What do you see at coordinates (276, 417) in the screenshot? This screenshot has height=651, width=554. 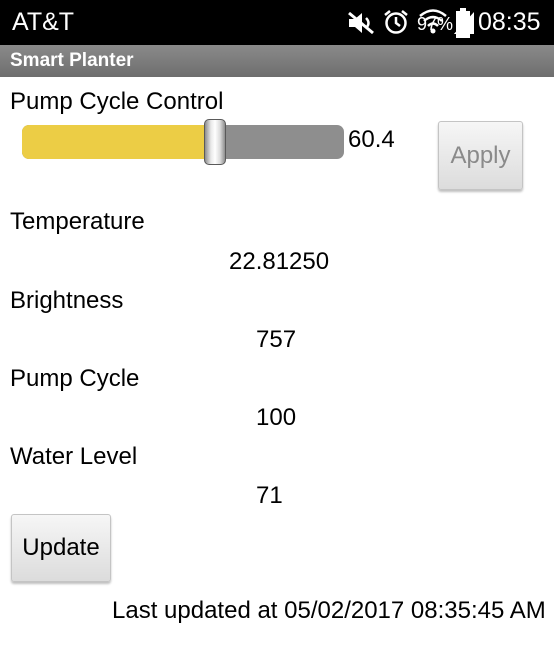 I see `pump-cycle-value: 100` at bounding box center [276, 417].